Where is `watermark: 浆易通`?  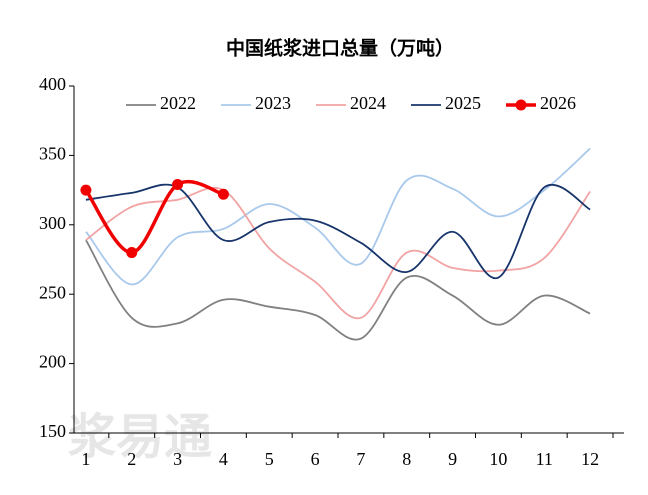
watermark: 浆易通 is located at coordinates (140, 437).